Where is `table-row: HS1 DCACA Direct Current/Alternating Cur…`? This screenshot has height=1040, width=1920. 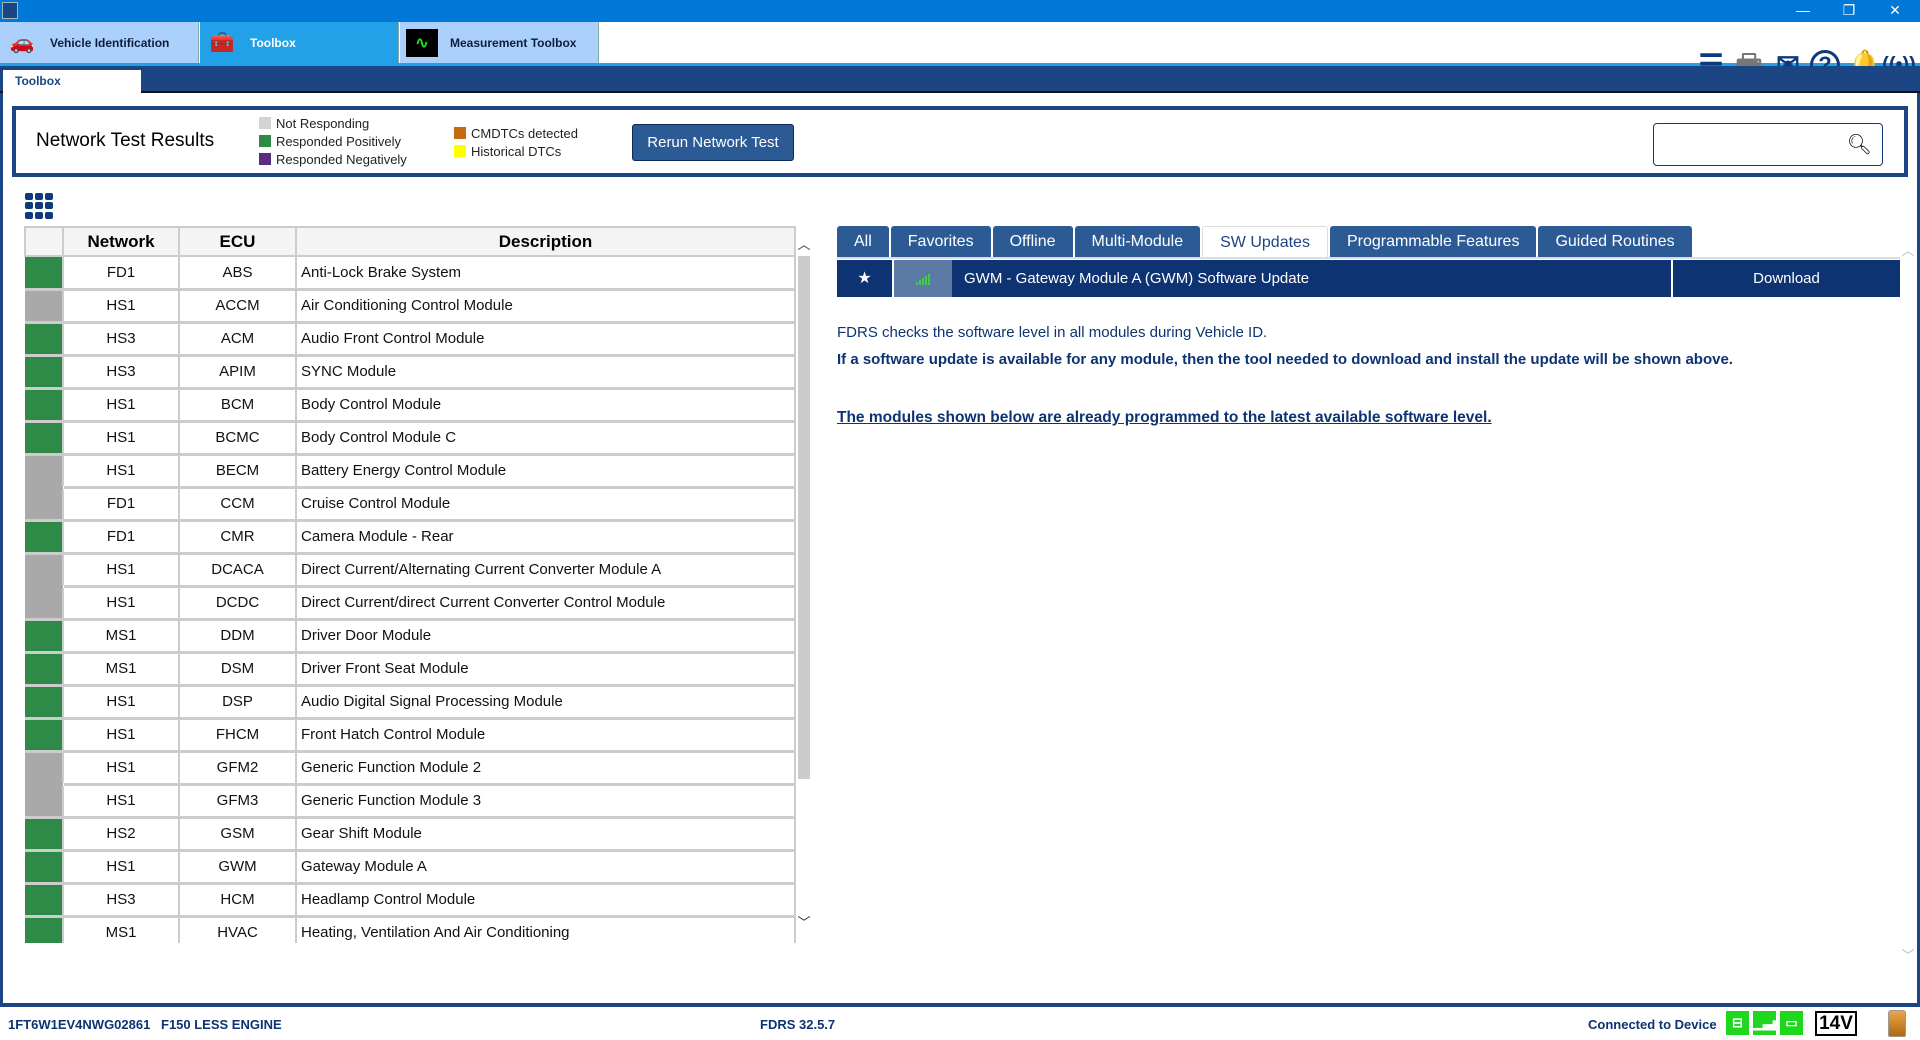 table-row: HS1 DCACA Direct Current/Alternating Cur… is located at coordinates (410, 570).